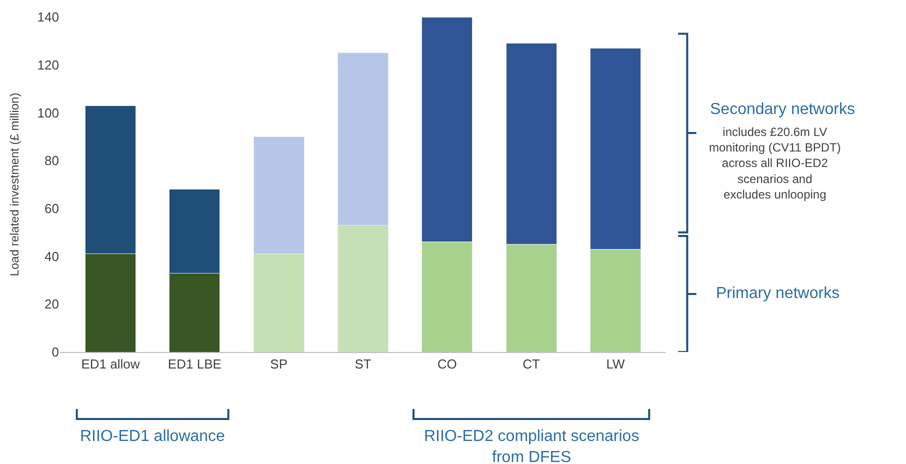 The height and width of the screenshot is (464, 906). Describe the element at coordinates (15, 184) in the screenshot. I see `y-axis-title: Load related investment (£ million)` at that location.